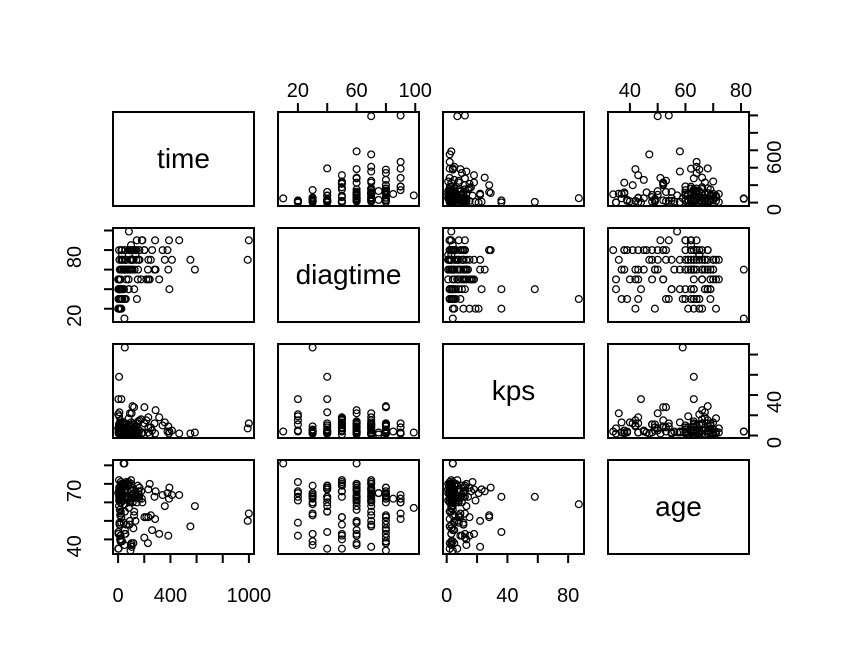 This screenshot has width=864, height=672. I want to click on scatter-panel-r3c1, so click(183, 391).